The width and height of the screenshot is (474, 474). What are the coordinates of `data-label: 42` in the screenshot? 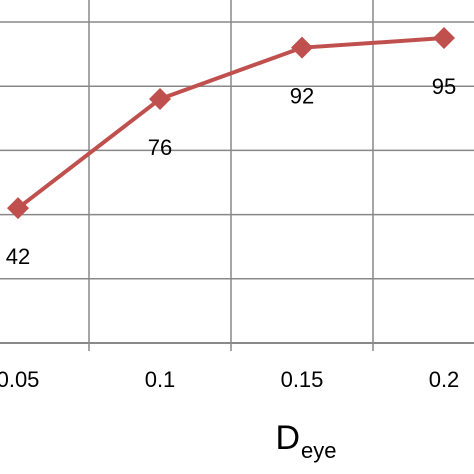 It's located at (18, 256).